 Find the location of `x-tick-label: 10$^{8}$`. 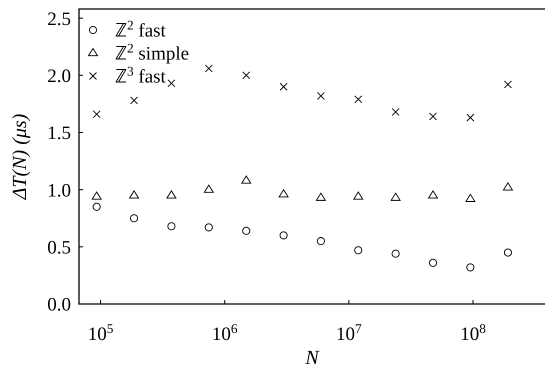

x-tick-label: 10$^{8}$ is located at coordinates (473, 332).